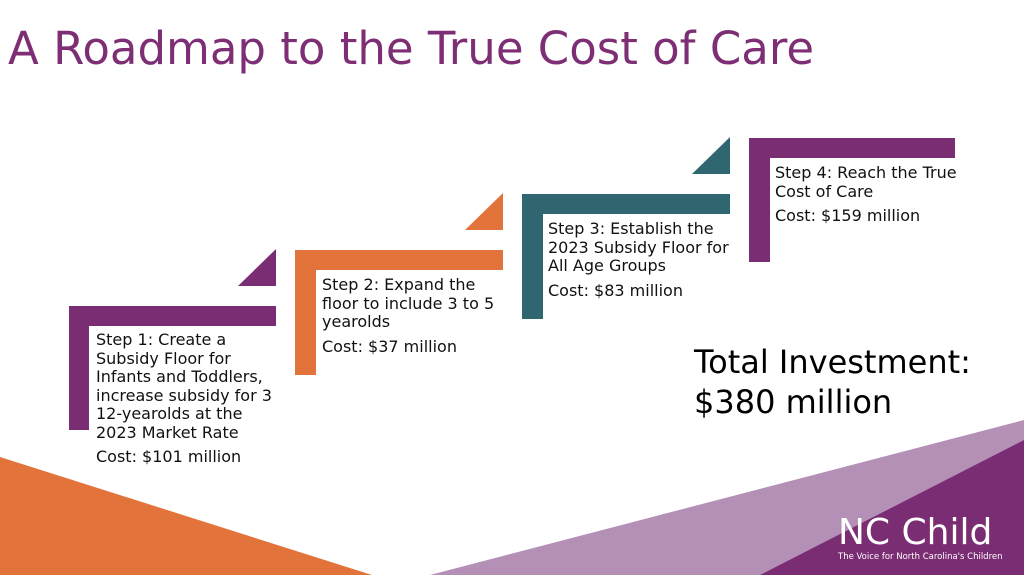  What do you see at coordinates (257, 267) in the screenshot?
I see `step-1-triangle` at bounding box center [257, 267].